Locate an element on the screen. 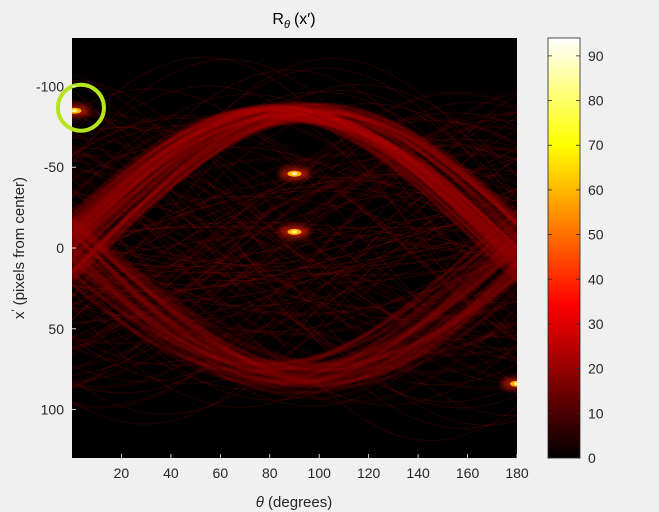 Image resolution: width=659 pixels, height=512 pixels. x-tick-label: 80 is located at coordinates (270, 473).